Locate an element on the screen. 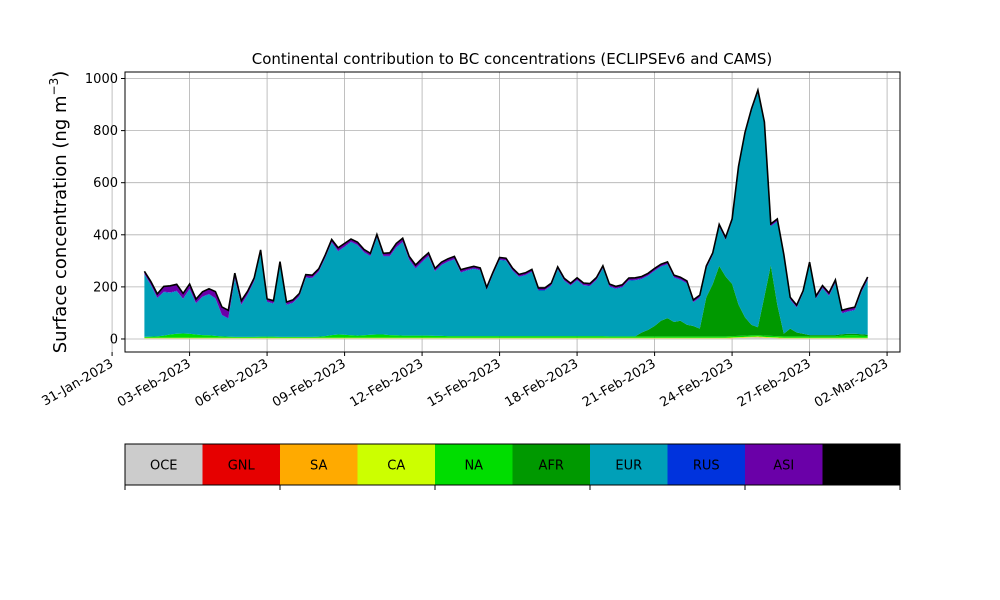 The height and width of the screenshot is (600, 1000). x-tick-label: 15-Feb-2023 is located at coordinates (464, 383).